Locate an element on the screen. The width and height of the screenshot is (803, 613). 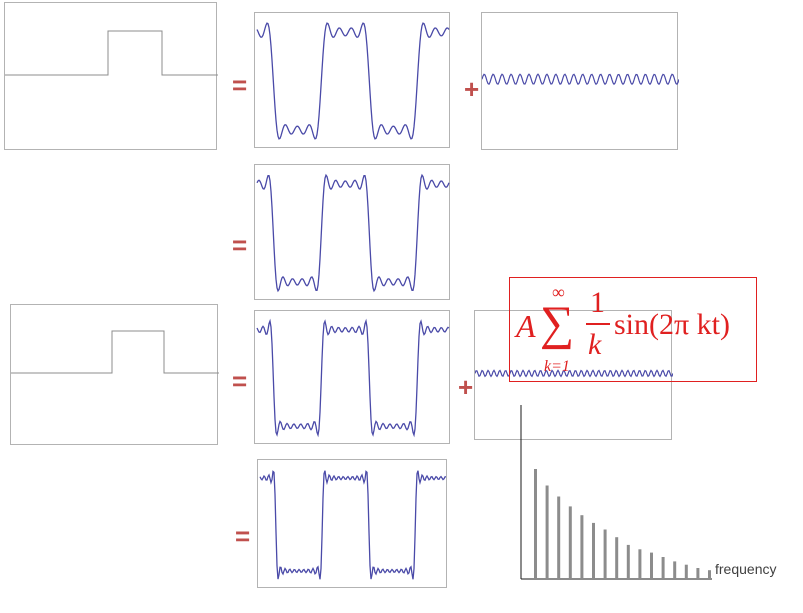
equals-sign-row-4: = is located at coordinates (243, 536).